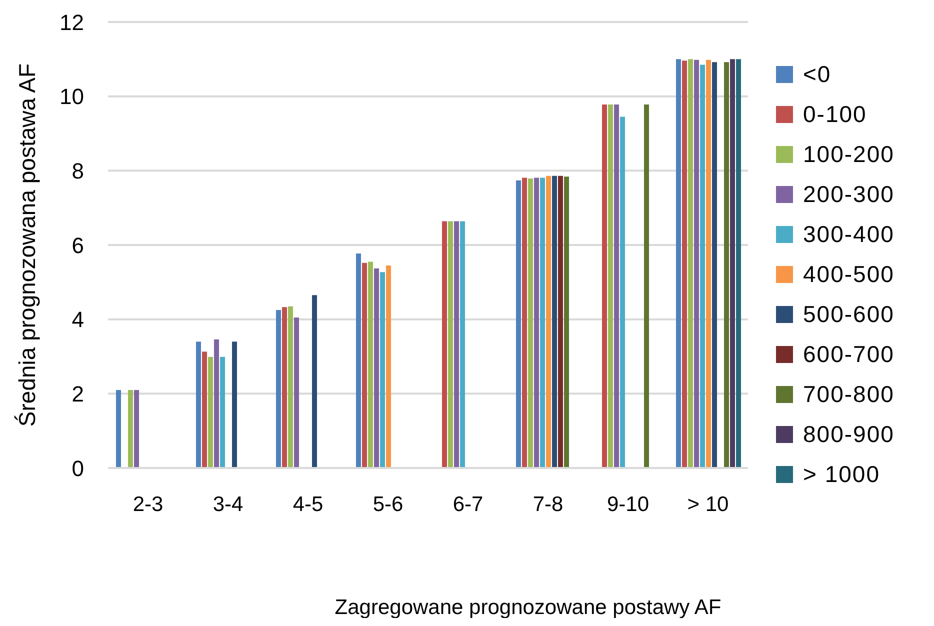 This screenshot has width=934, height=626. I want to click on legend-label: 500-600, so click(848, 314).